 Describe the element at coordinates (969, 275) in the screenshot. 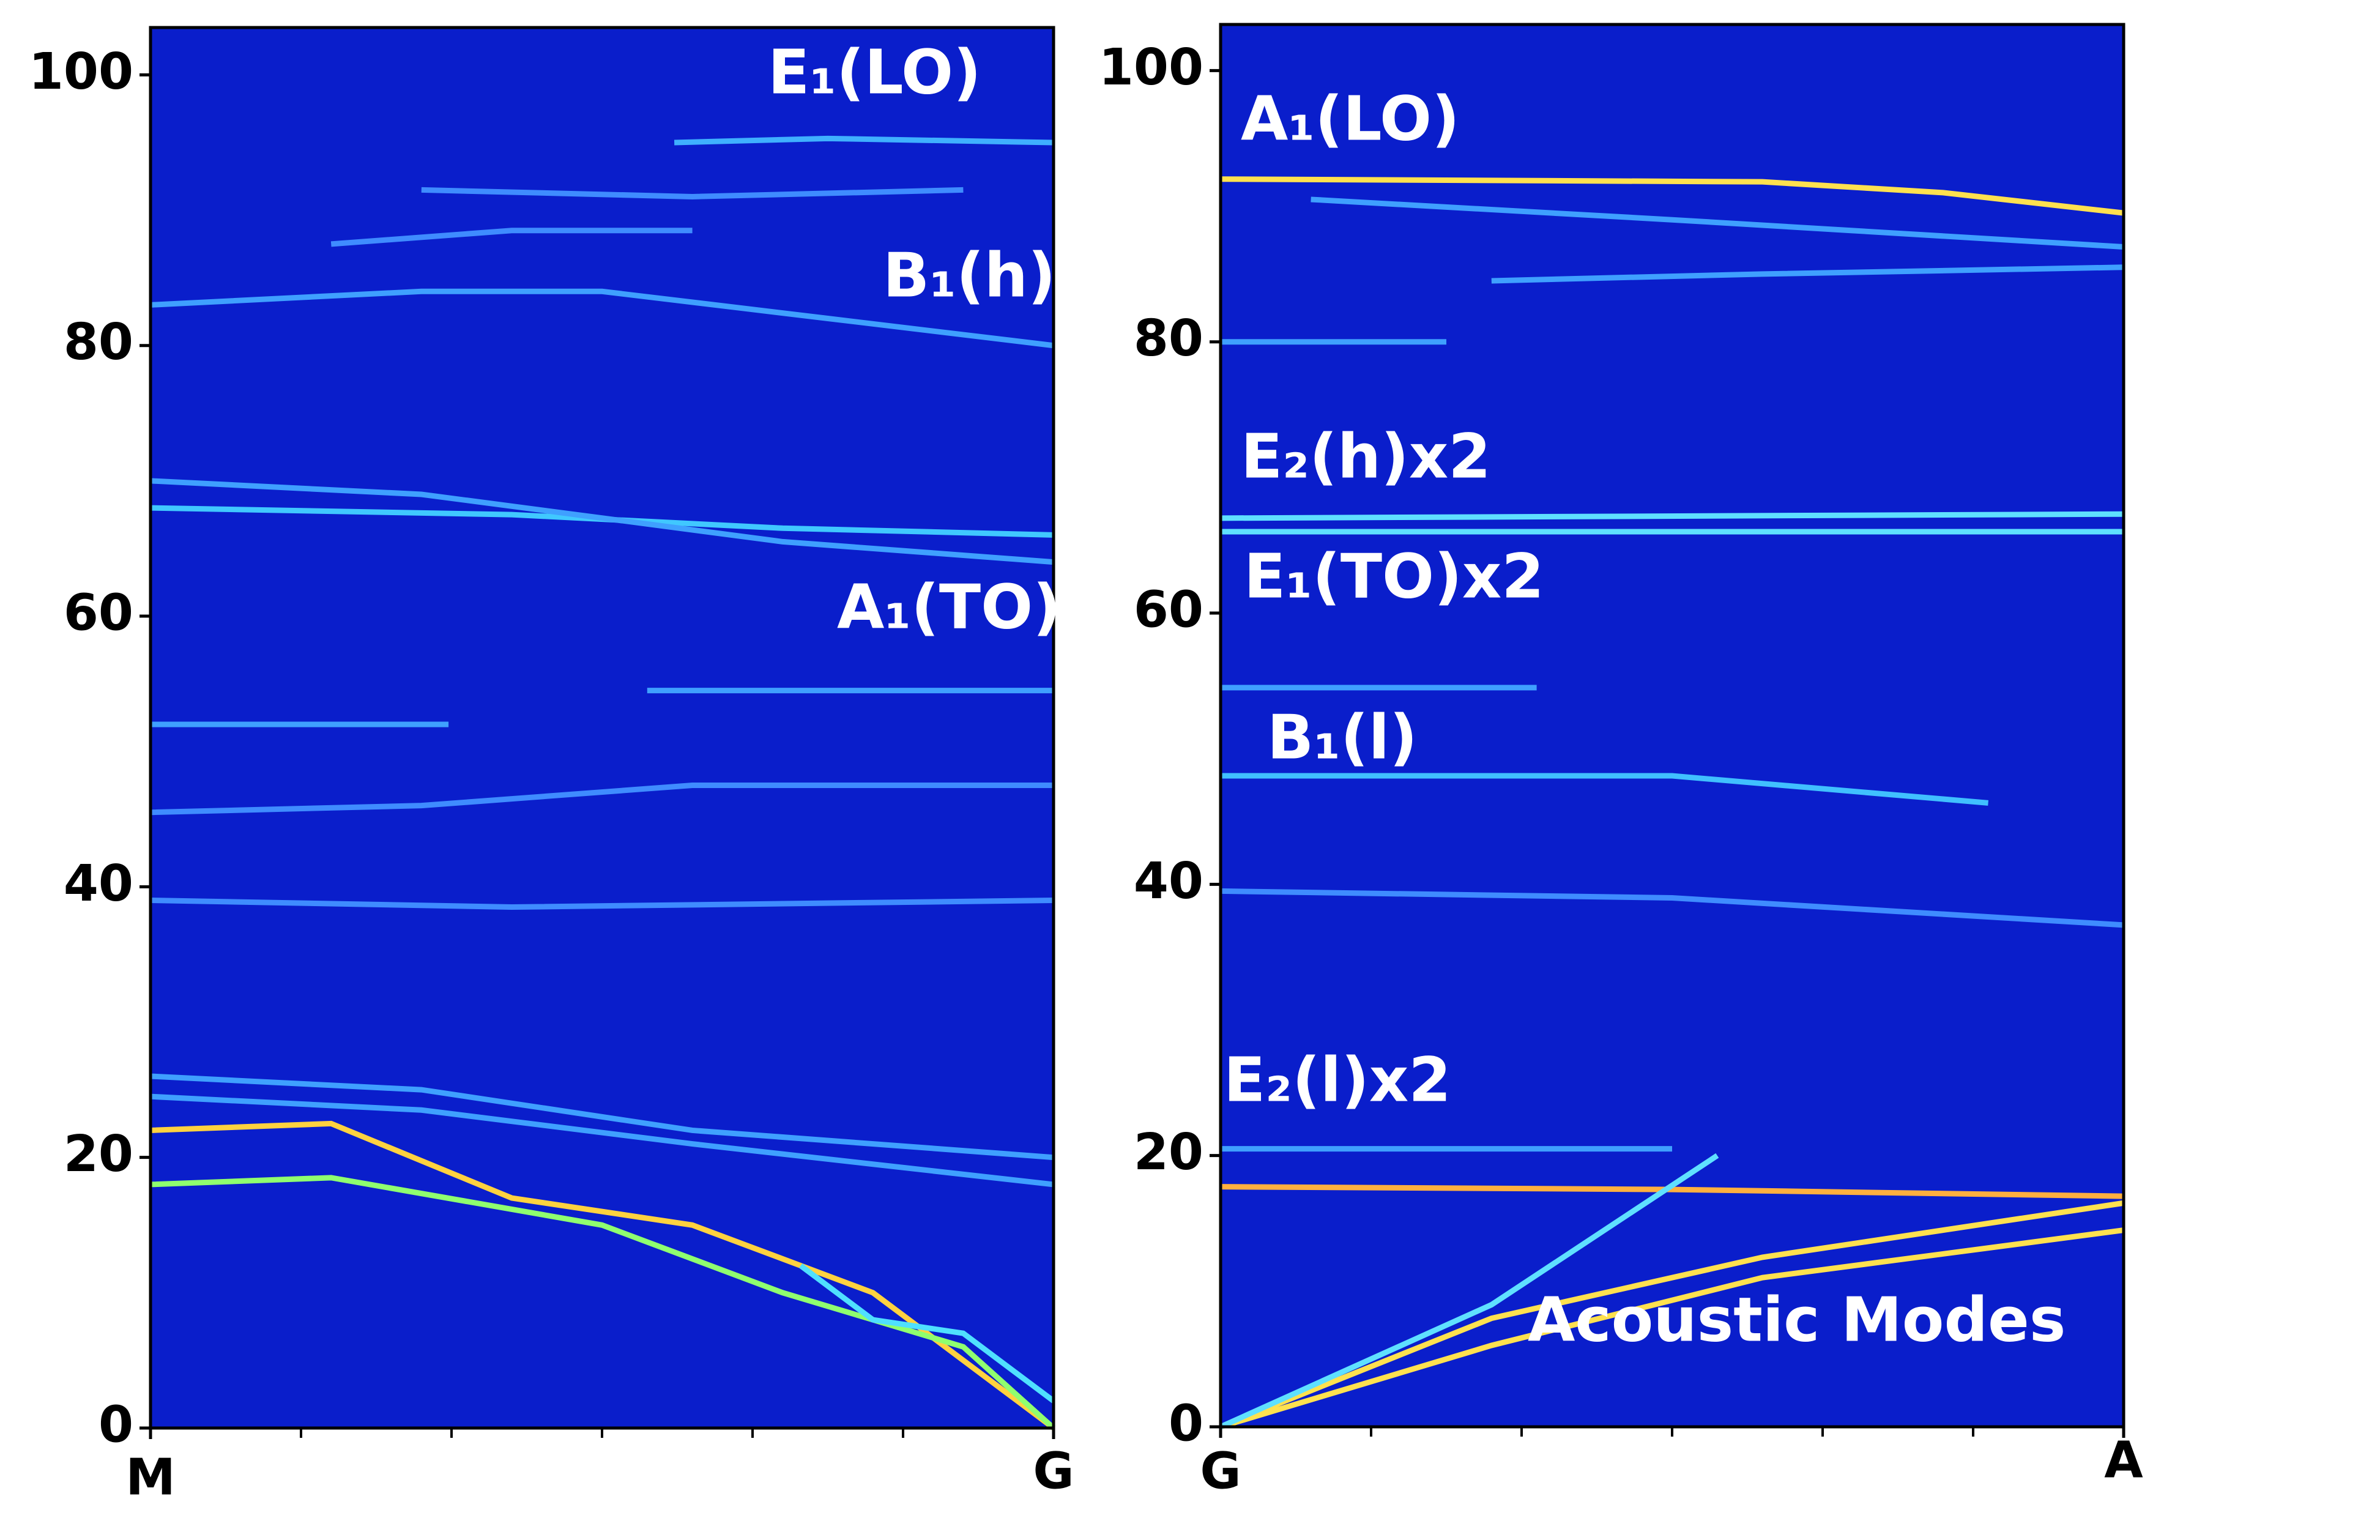

I see `mode-annotation: B₁(h)` at that location.